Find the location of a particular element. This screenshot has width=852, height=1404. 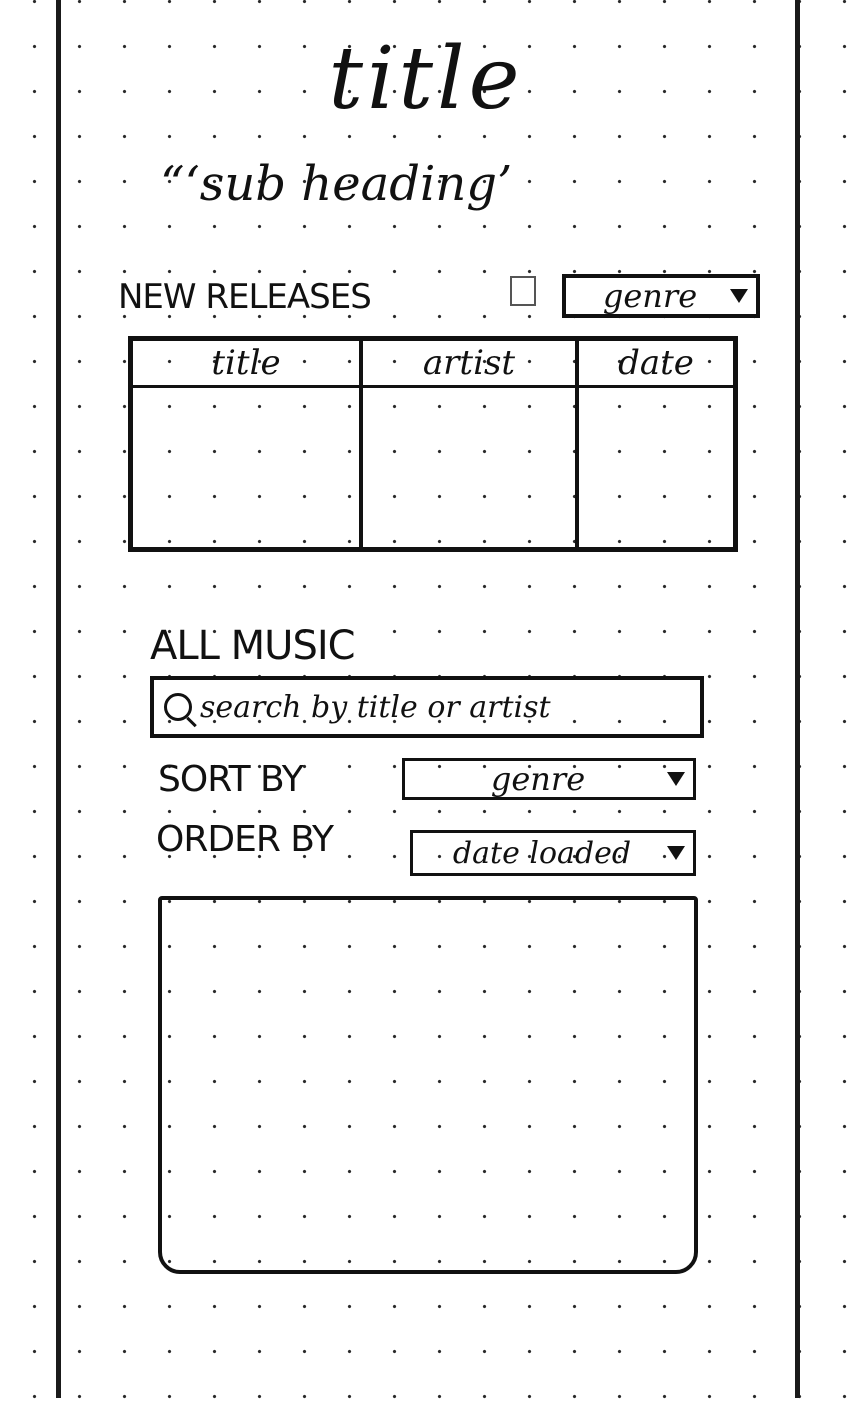

sort-by-value: genre is located at coordinates (538, 779).